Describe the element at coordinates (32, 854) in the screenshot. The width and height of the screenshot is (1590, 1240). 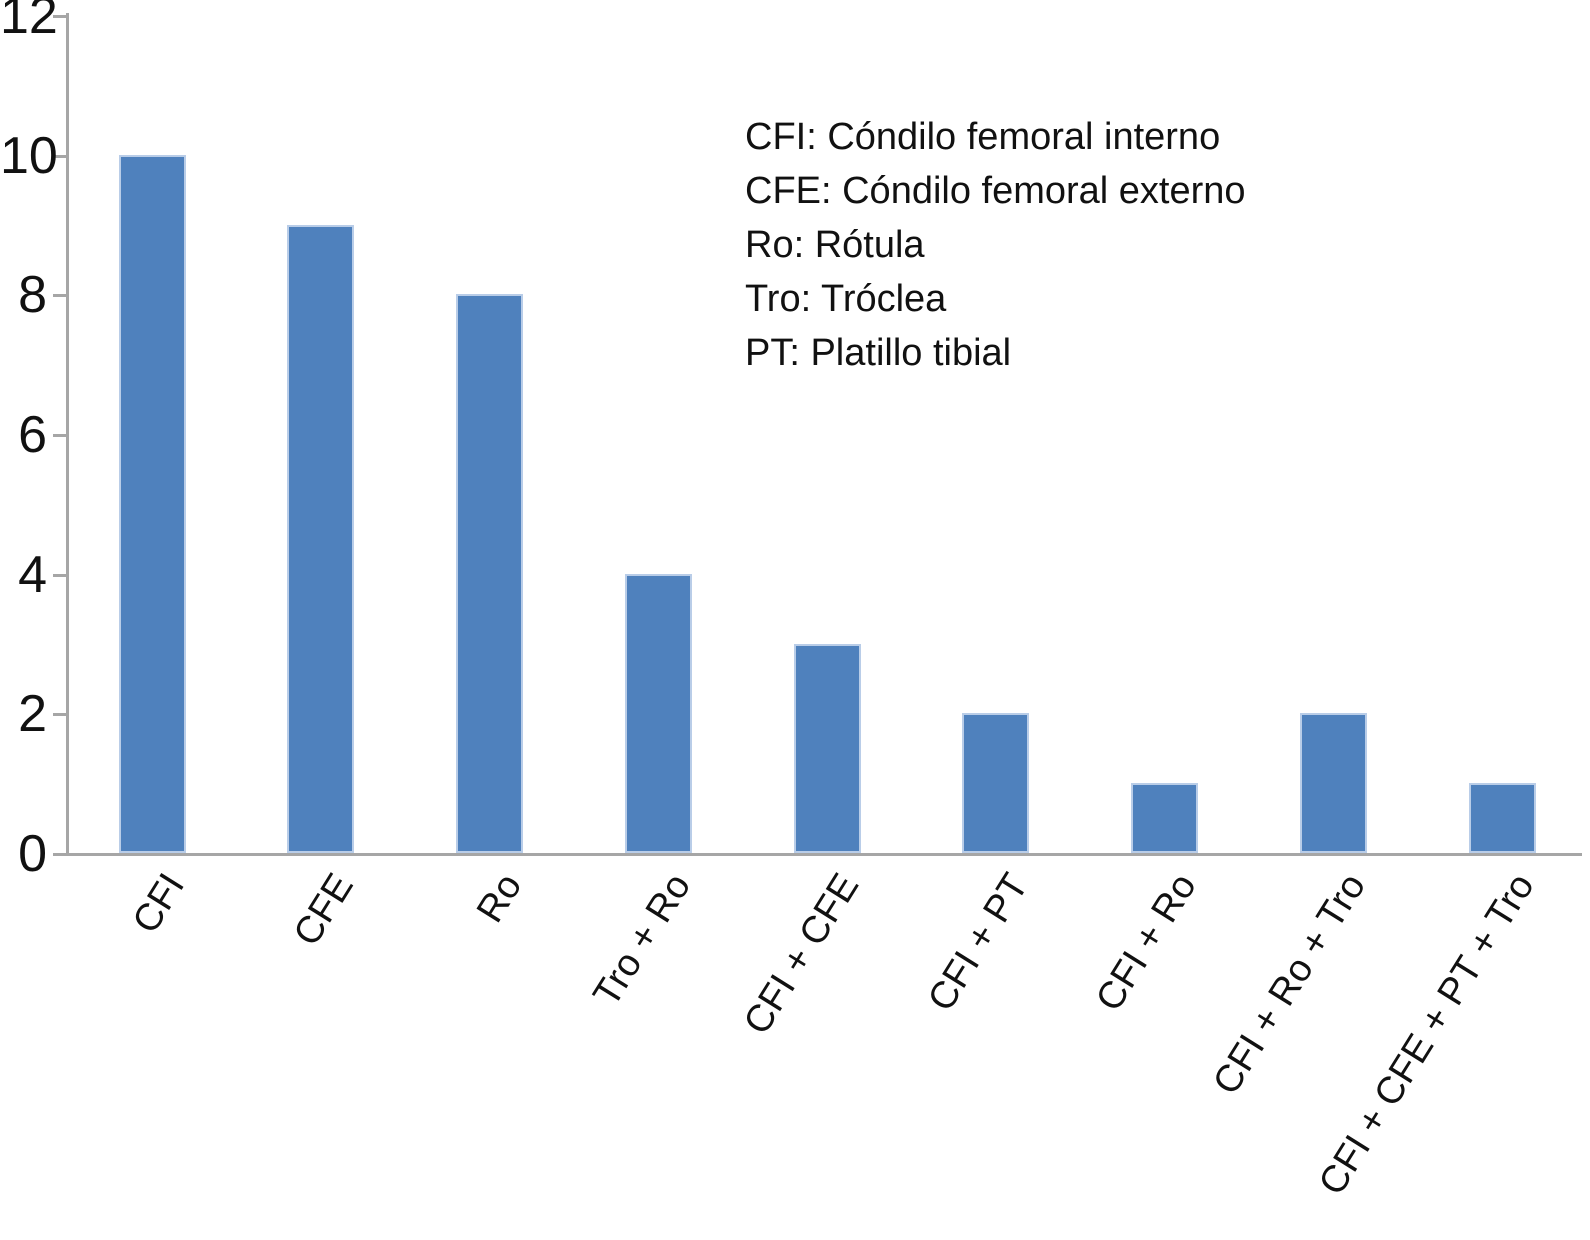
I see `y-tick-label: 0` at that location.